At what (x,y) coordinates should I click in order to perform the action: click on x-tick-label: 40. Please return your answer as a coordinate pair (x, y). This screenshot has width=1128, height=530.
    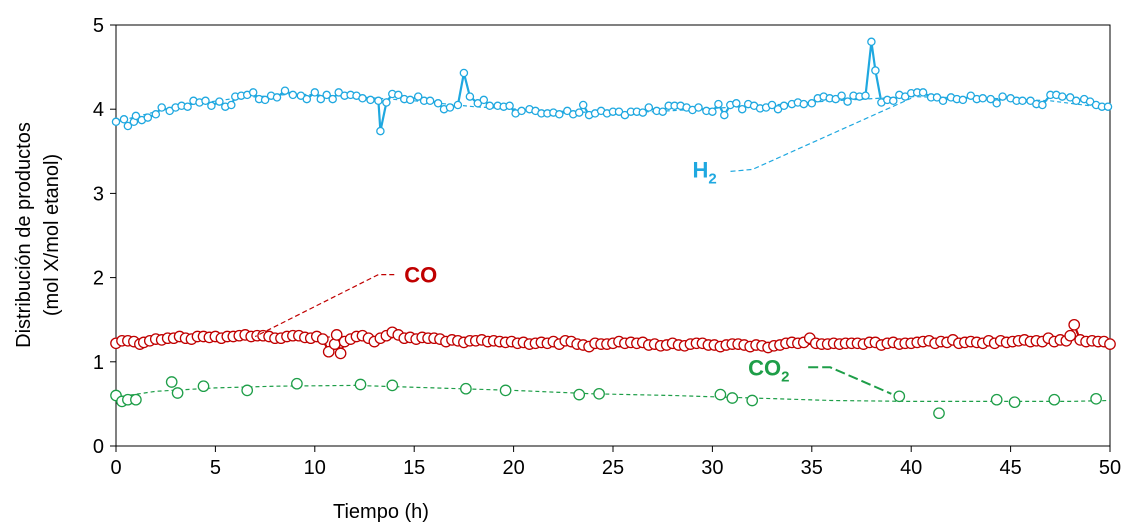
    Looking at the image, I should click on (911, 468).